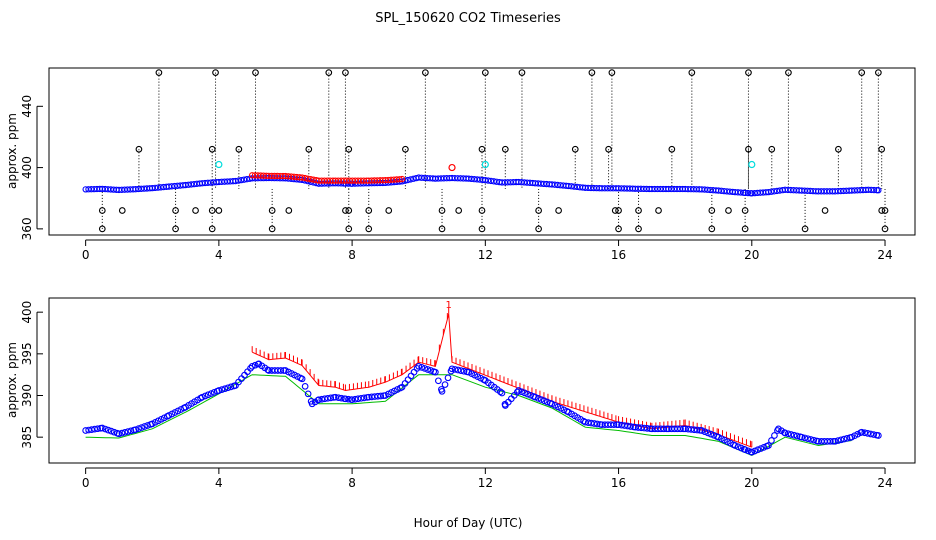 This screenshot has height=540, width=936. I want to click on top-y-tick-label: 360, so click(27, 228).